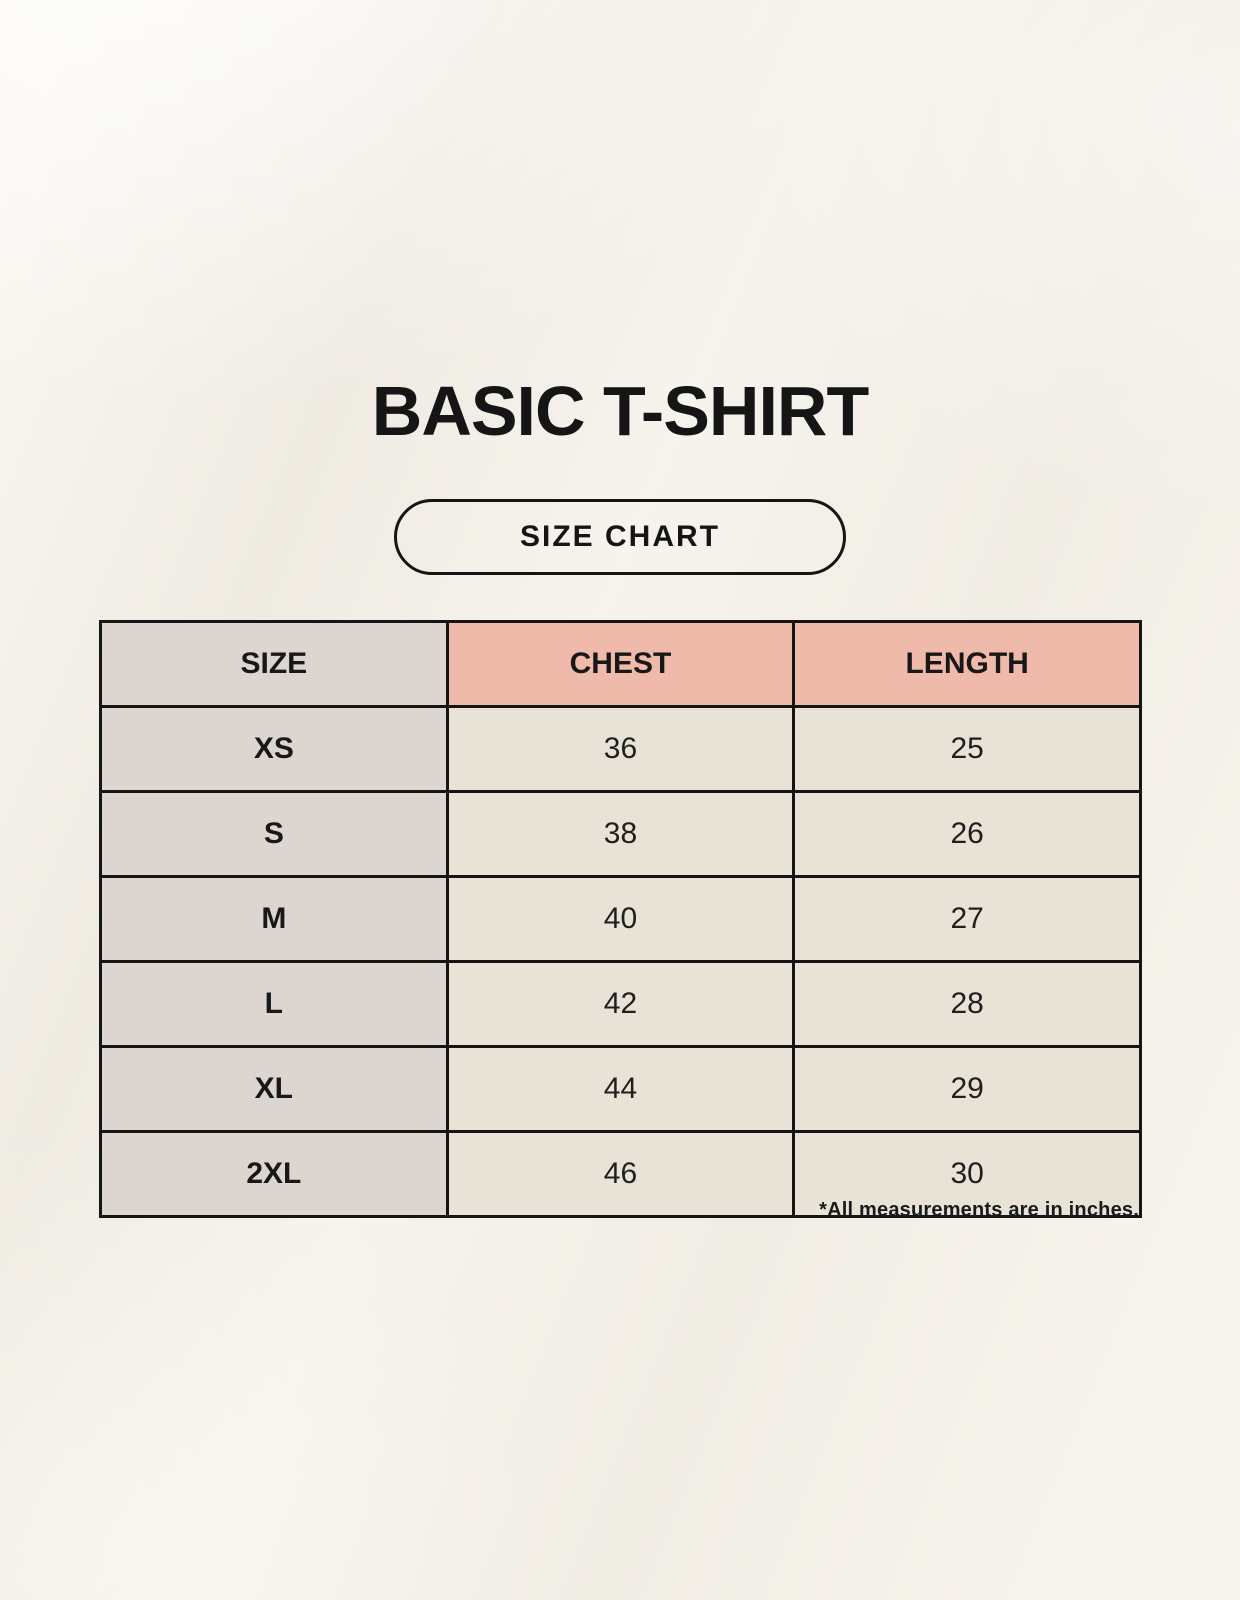  Describe the element at coordinates (967, 1004) in the screenshot. I see `length-cell: 28` at that location.